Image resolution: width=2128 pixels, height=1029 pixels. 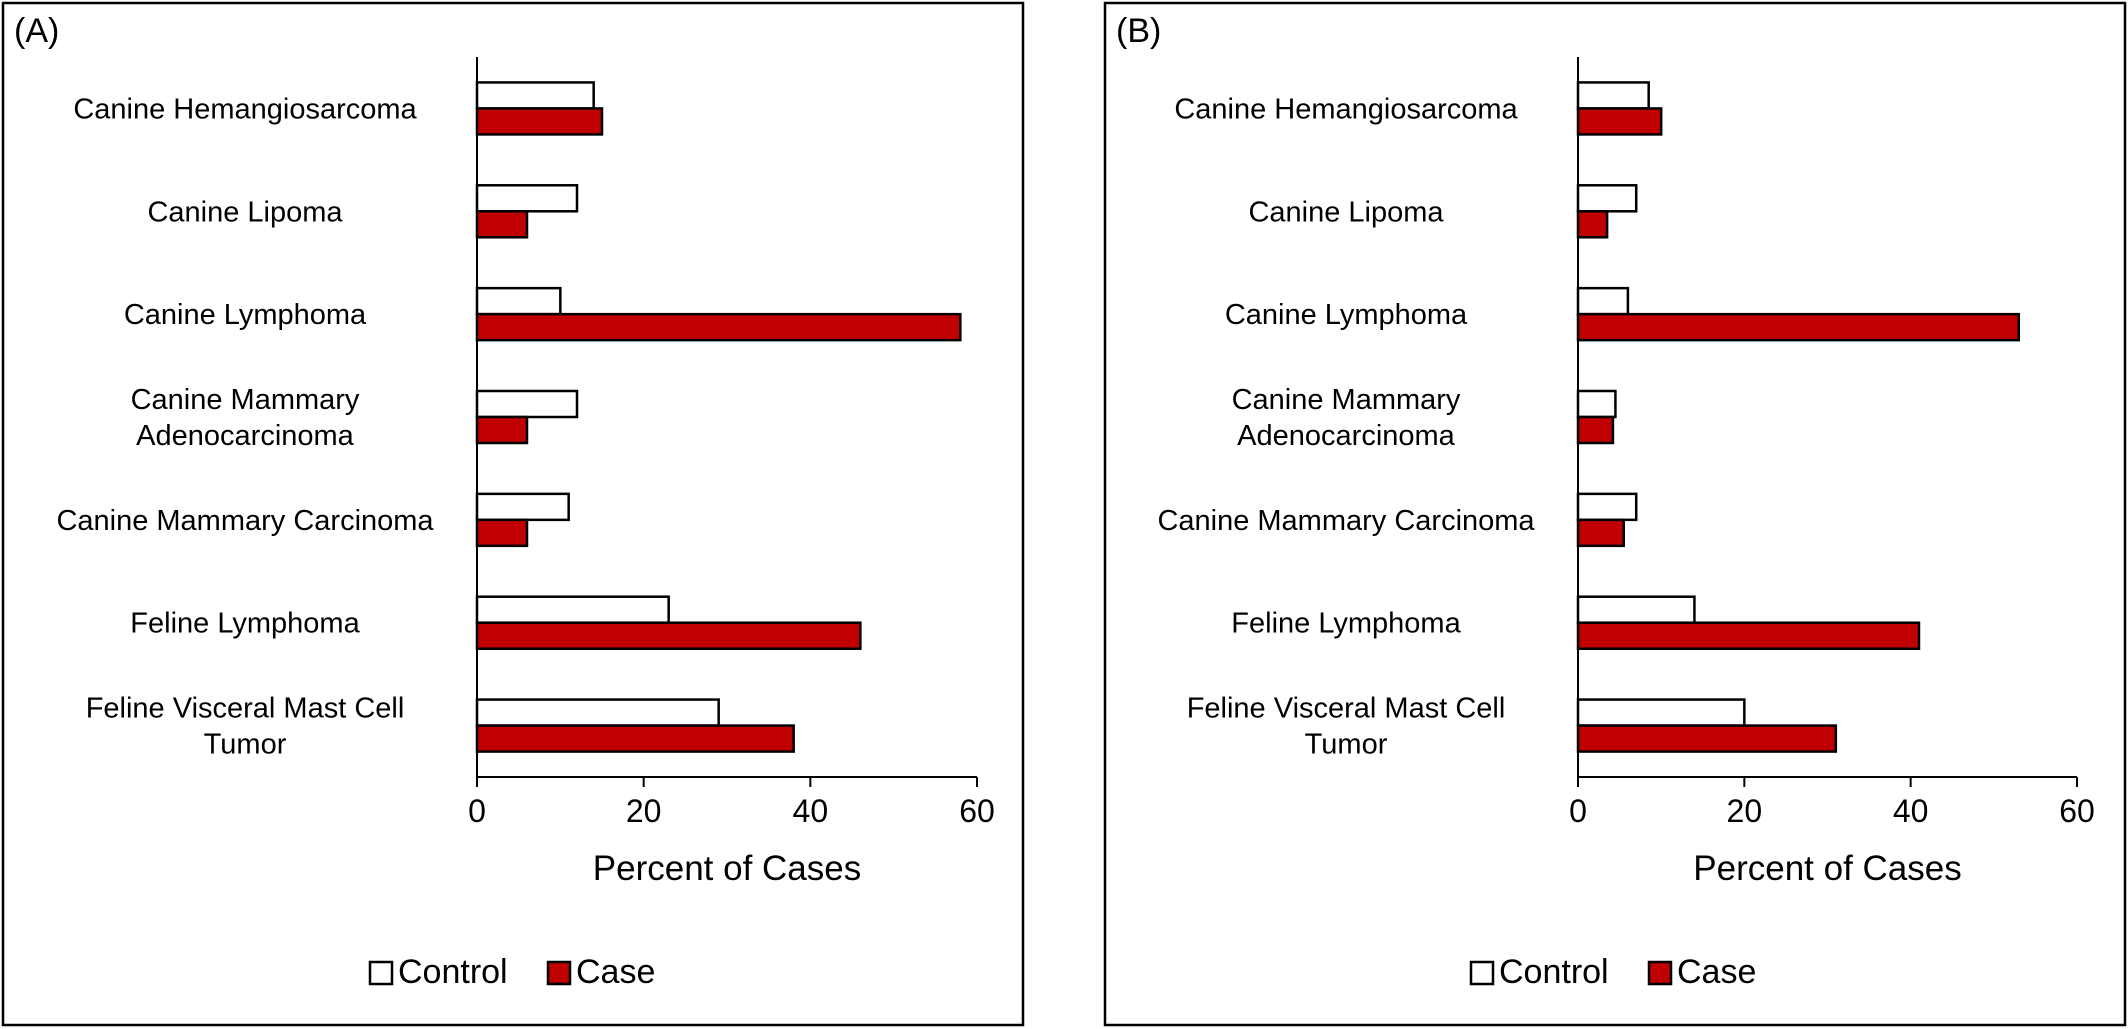 What do you see at coordinates (1138, 31) in the screenshot?
I see `panel-label: (B)` at bounding box center [1138, 31].